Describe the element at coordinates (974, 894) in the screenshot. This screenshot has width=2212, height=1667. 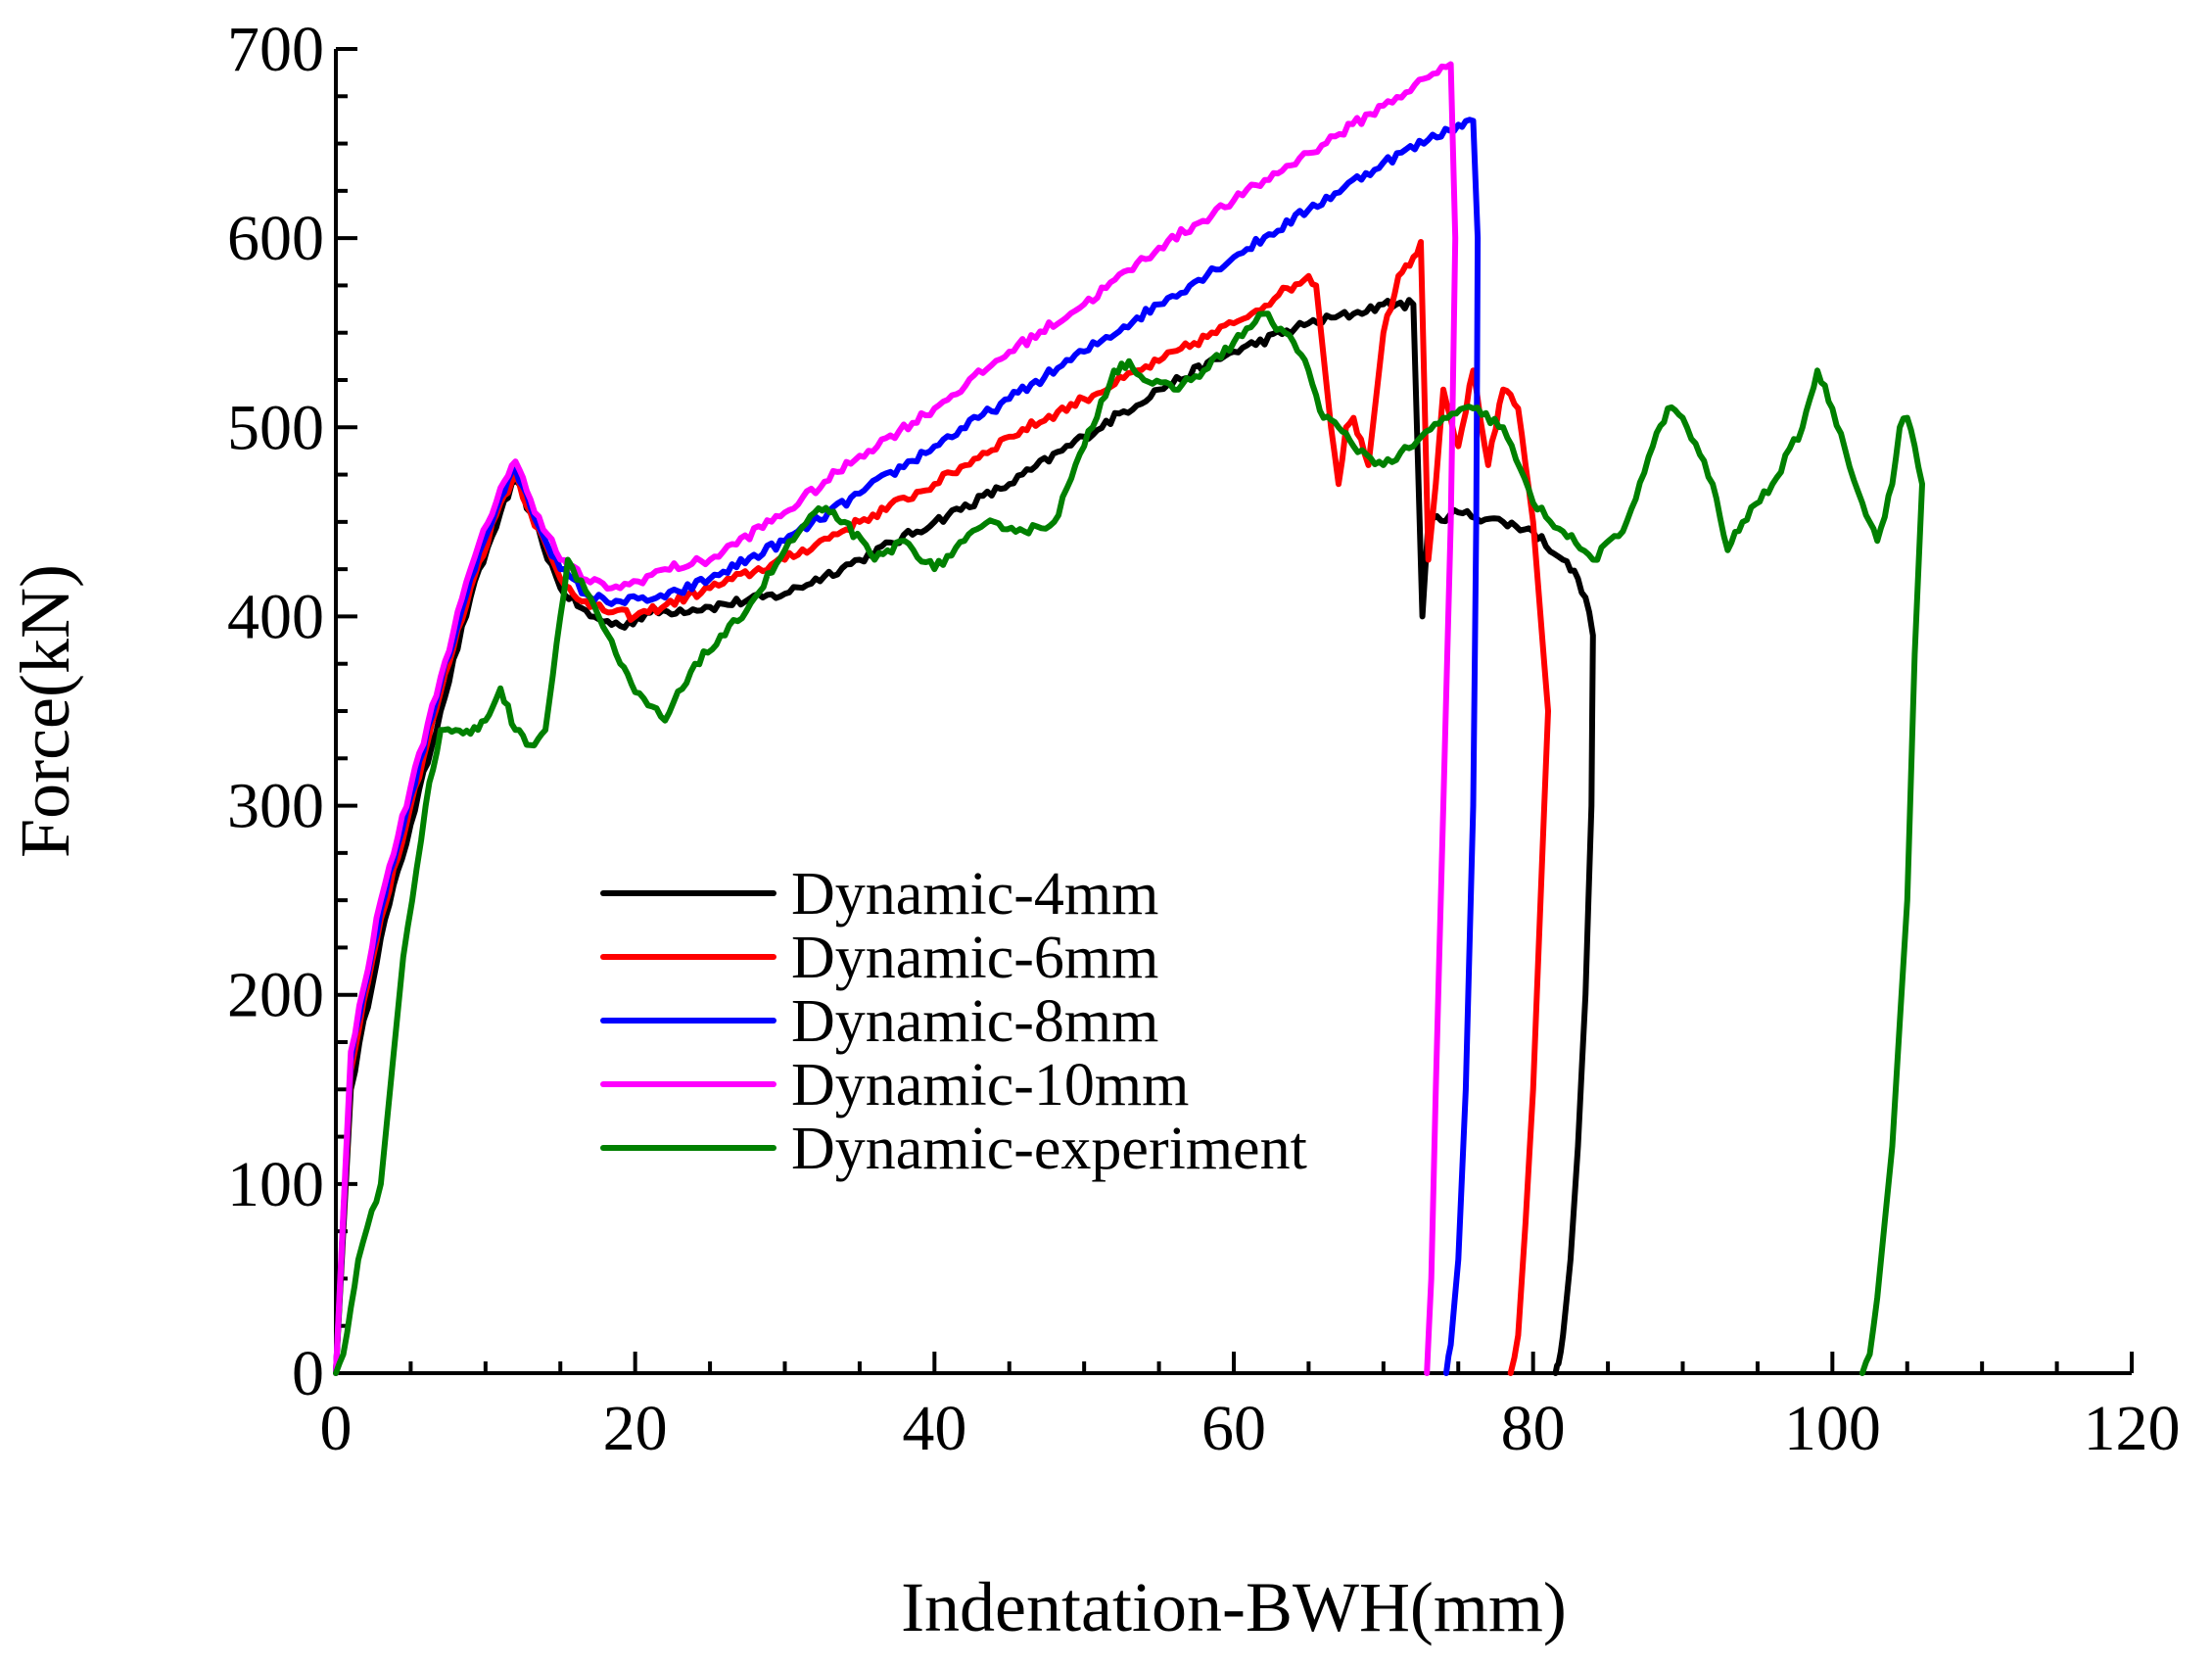
I see `legend-label: Dynamic-4mm` at that location.